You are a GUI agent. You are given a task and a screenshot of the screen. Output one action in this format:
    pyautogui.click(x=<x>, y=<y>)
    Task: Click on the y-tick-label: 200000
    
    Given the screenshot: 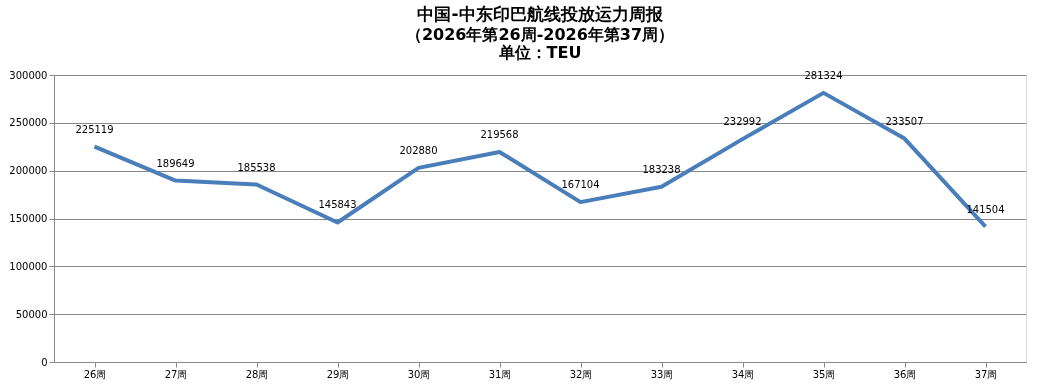 What is the action you would take?
    pyautogui.click(x=28, y=171)
    